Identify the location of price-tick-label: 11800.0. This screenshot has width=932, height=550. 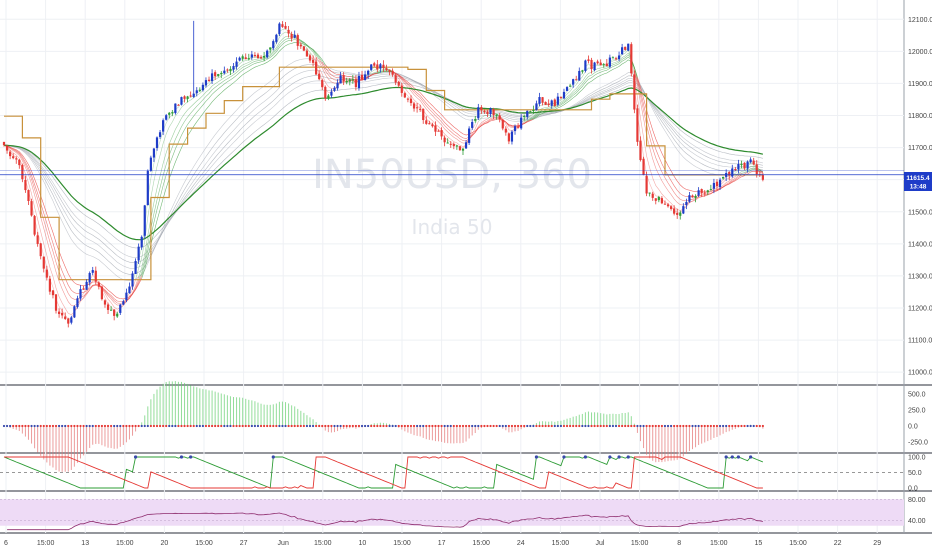
(920, 116).